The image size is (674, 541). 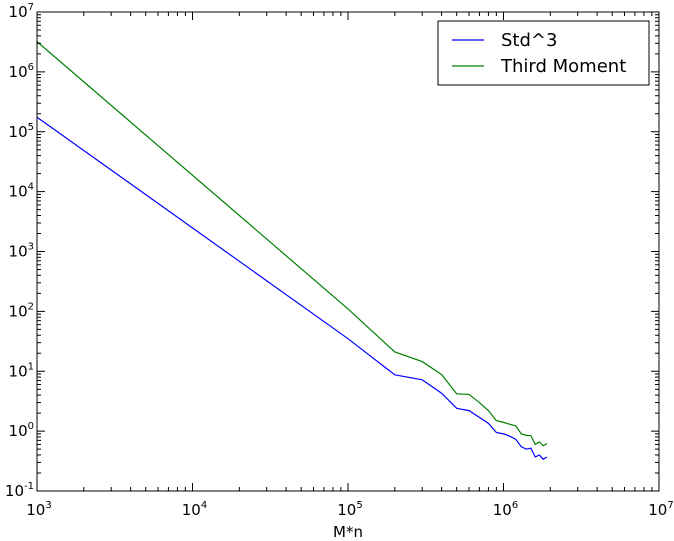 What do you see at coordinates (21, 430) in the screenshot?
I see `y-tick-label: 10⁰` at bounding box center [21, 430].